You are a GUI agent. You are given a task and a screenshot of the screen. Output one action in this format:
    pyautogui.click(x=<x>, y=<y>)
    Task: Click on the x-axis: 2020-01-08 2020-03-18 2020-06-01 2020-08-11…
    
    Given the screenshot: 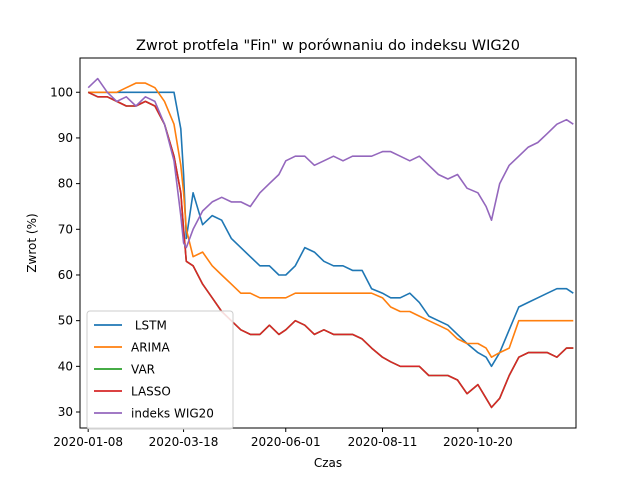 What is the action you would take?
    pyautogui.click(x=283, y=438)
    